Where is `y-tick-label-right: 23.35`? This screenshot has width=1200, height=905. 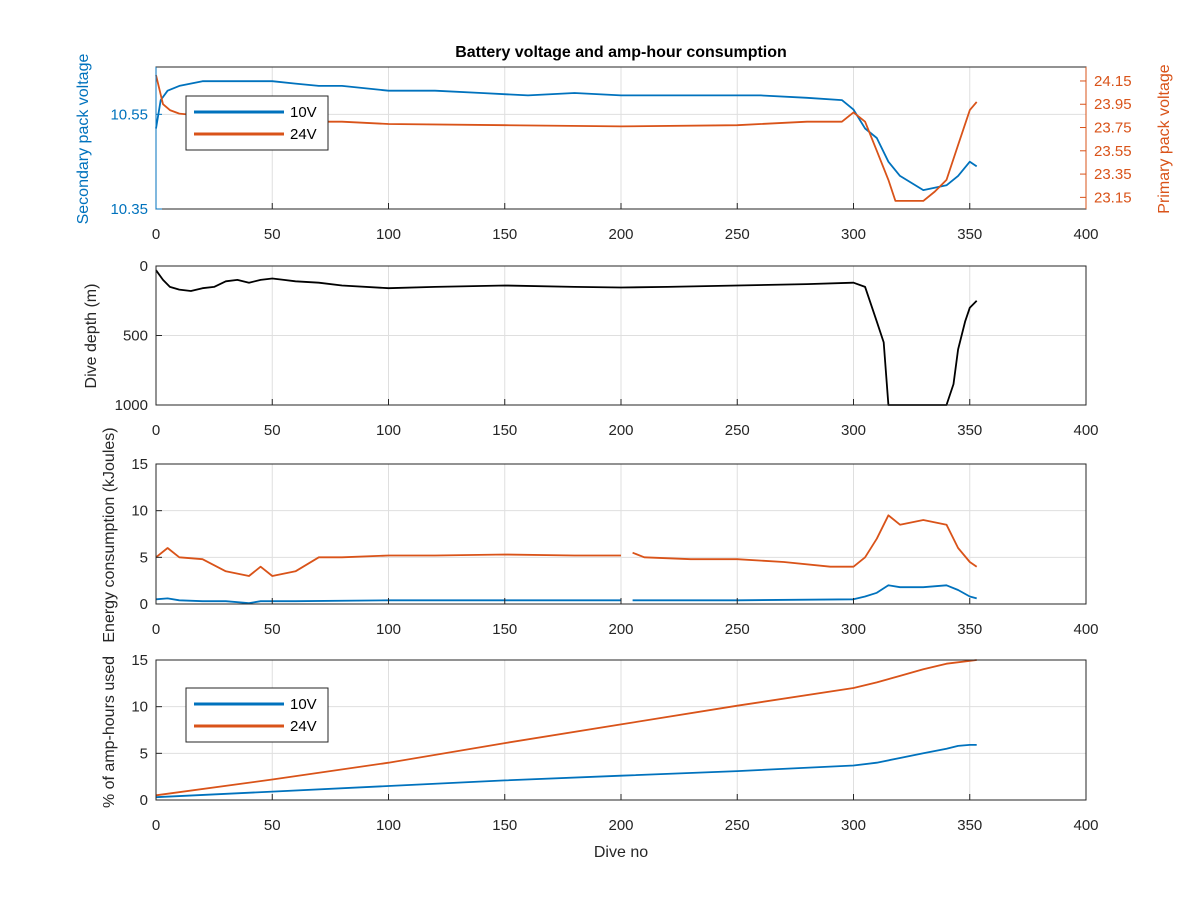 y-tick-label-right: 23.35 is located at coordinates (1113, 174).